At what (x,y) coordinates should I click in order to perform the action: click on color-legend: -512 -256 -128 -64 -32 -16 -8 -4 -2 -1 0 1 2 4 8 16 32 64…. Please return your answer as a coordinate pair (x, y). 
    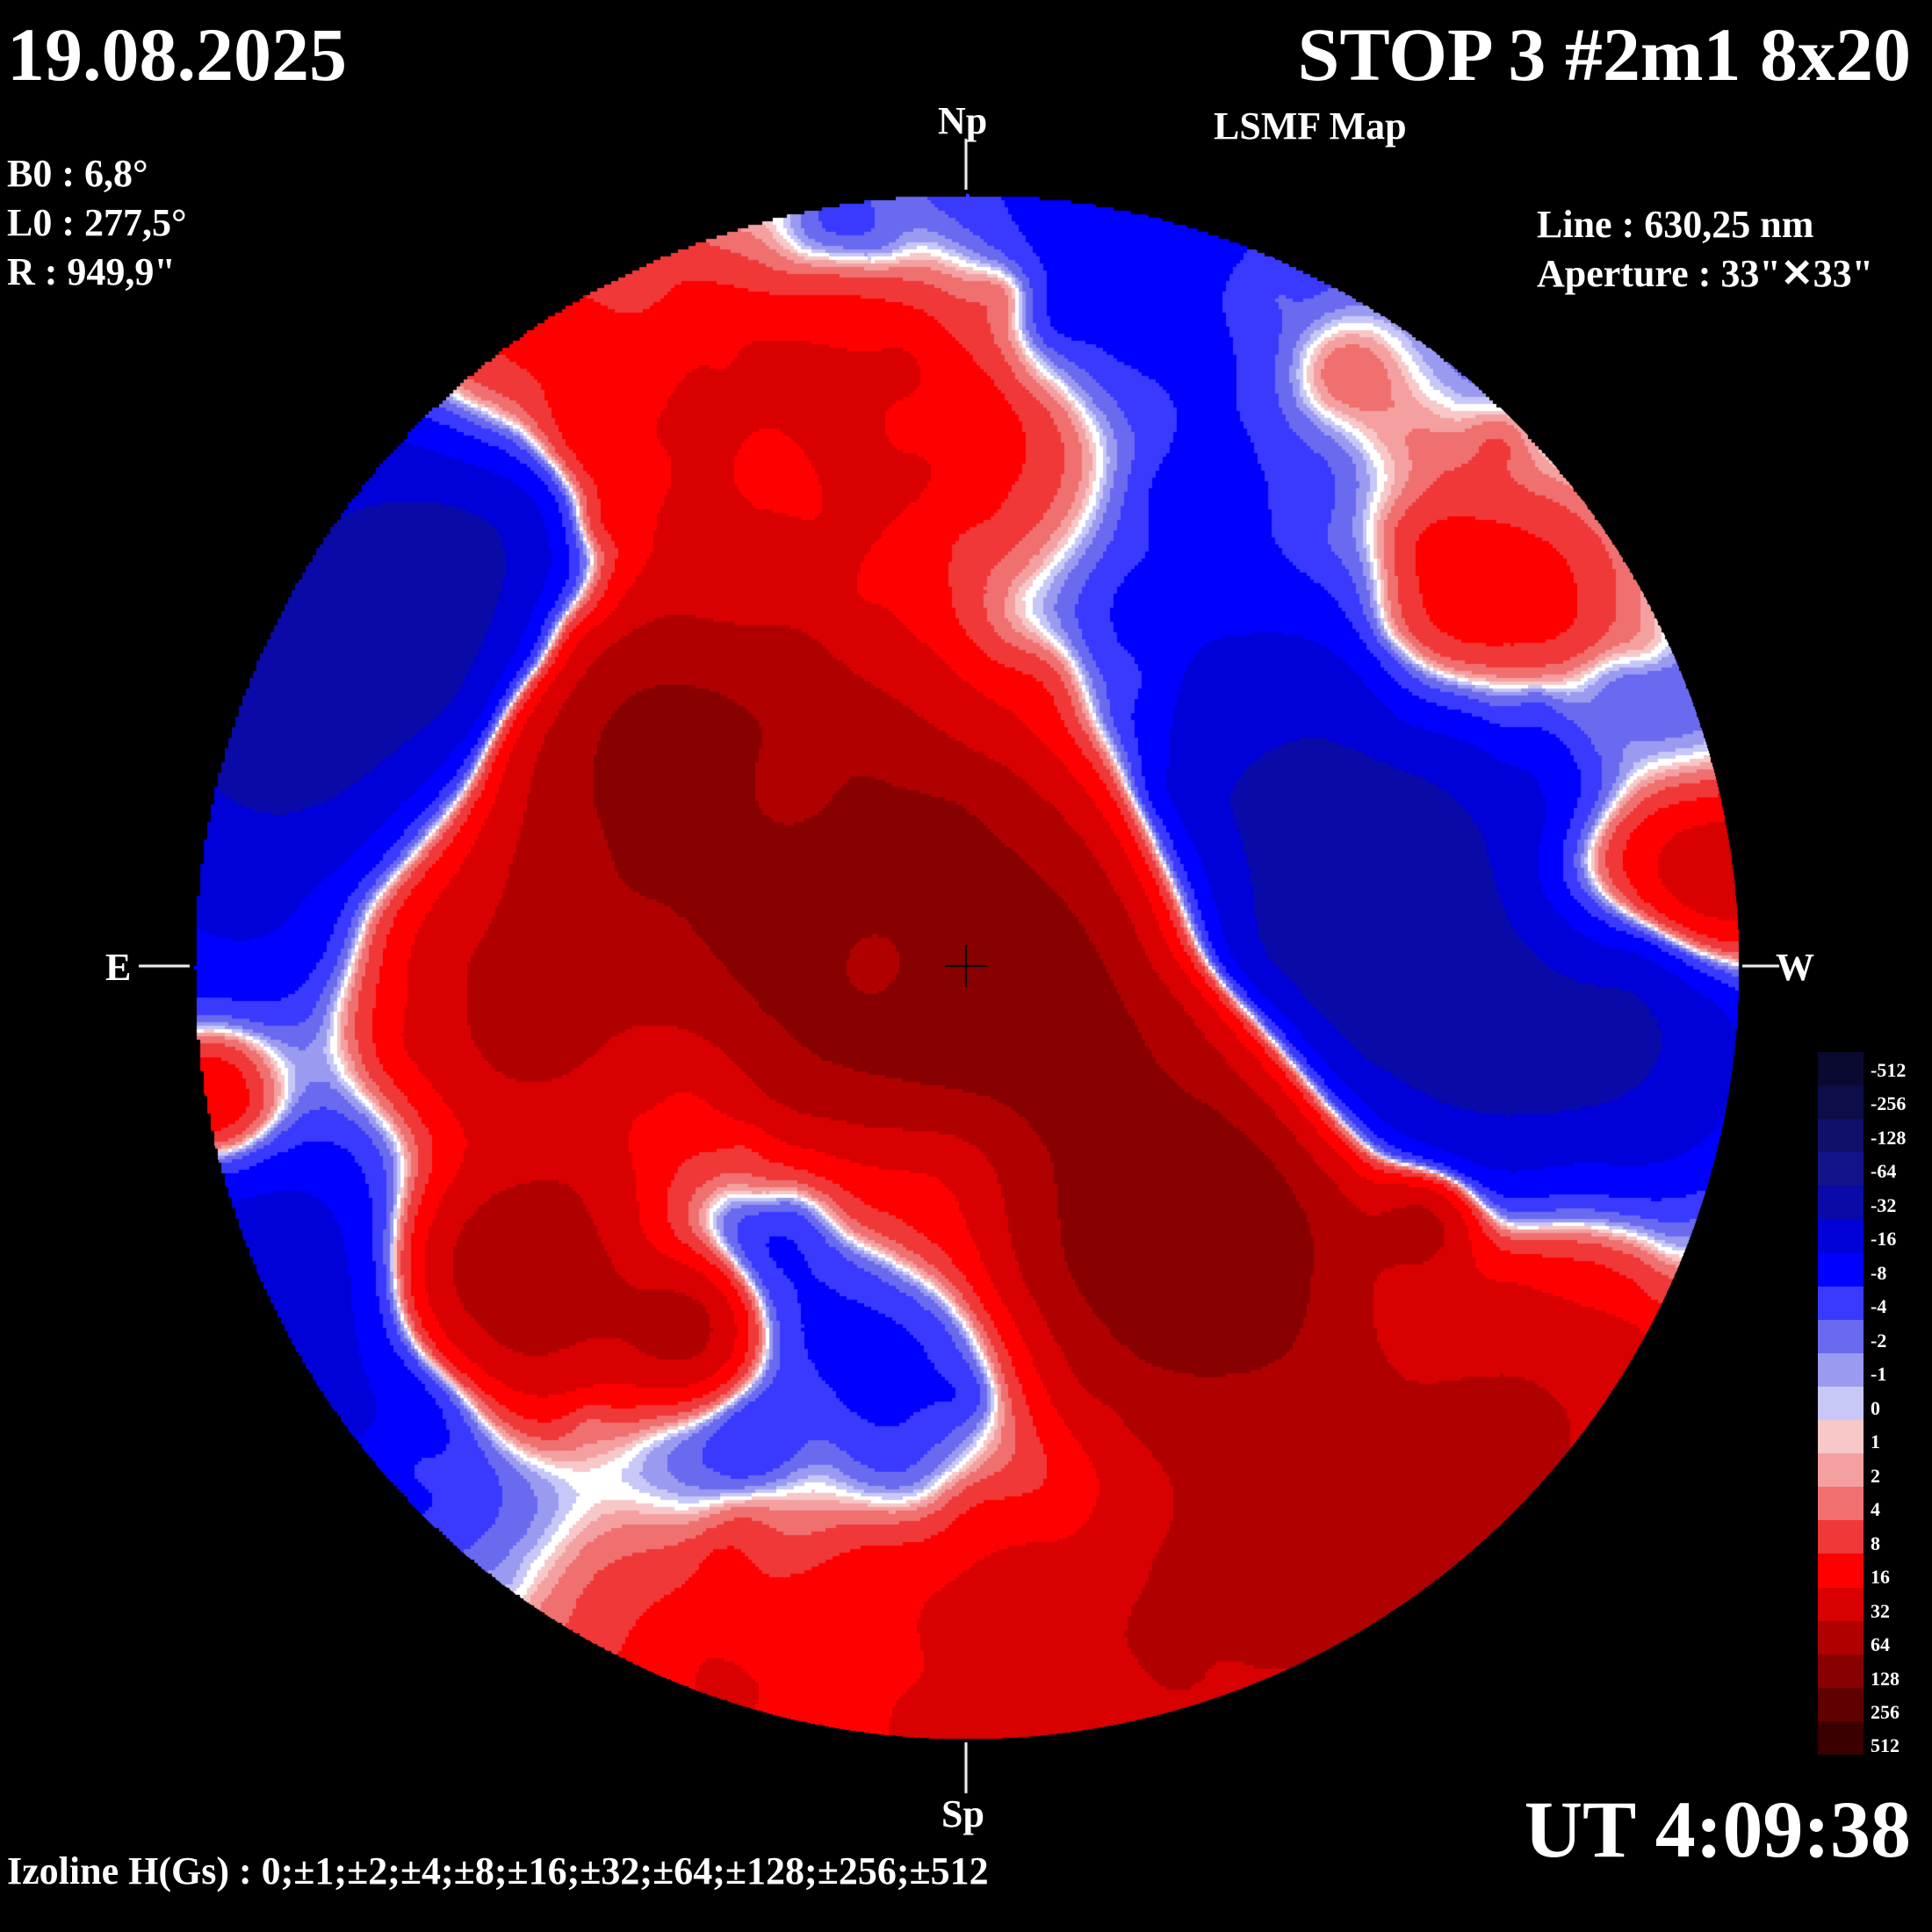
    Looking at the image, I should click on (1862, 1404).